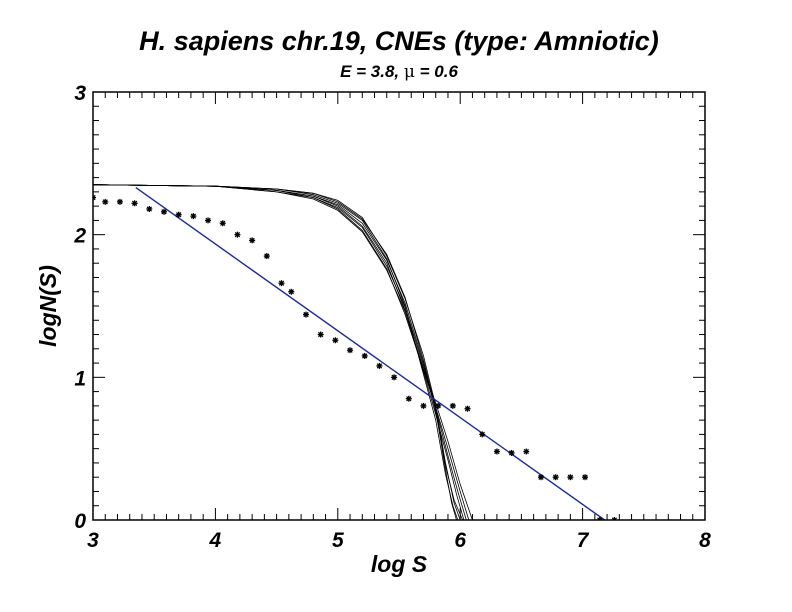  Describe the element at coordinates (460, 540) in the screenshot. I see `x-tick-label: 6` at that location.